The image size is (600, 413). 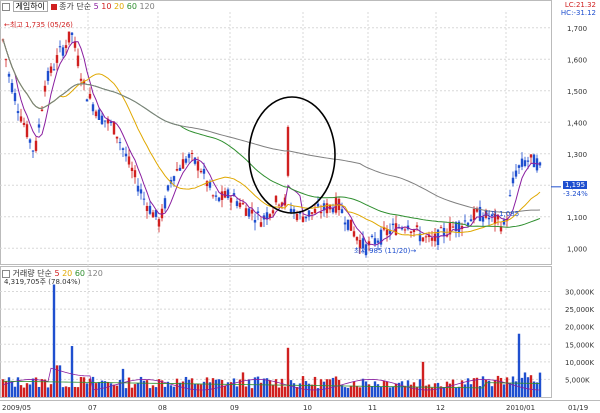 What do you see at coordinates (147, 6) in the screenshot?
I see `ma-period-120: 120` at bounding box center [147, 6].